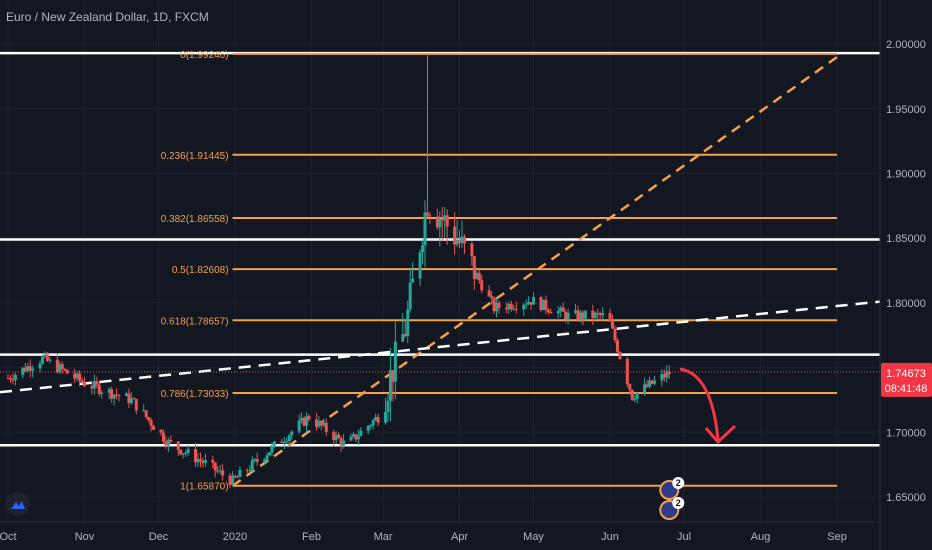  Describe the element at coordinates (311, 537) in the screenshot. I see `time-tick-label: Feb` at that location.